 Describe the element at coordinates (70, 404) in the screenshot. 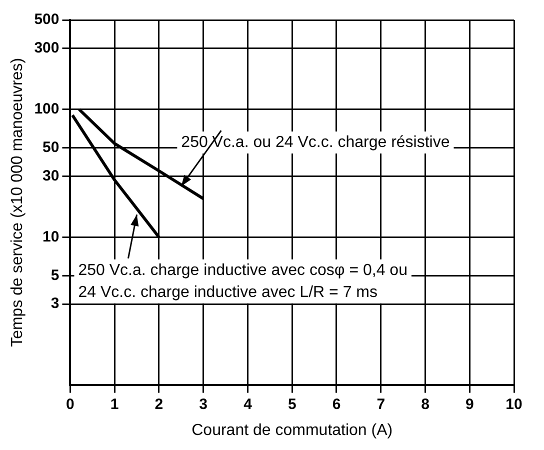

I see `x-tick-label: 0` at that location.